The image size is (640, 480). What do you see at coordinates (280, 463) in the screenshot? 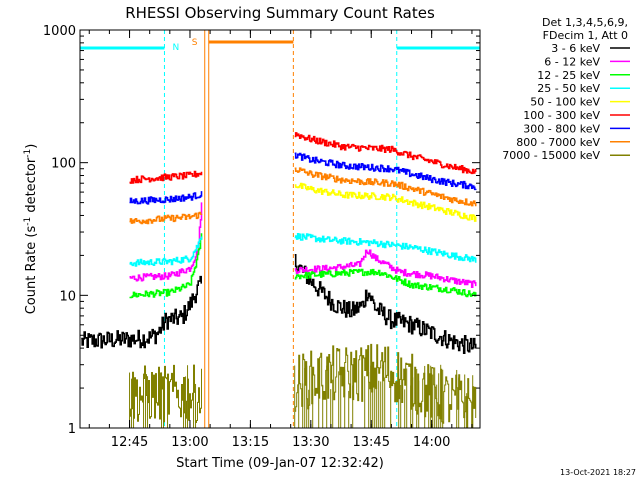
I see `x-axis-label: Start Time (09-Jan-07 12:32:42)` at bounding box center [280, 463].